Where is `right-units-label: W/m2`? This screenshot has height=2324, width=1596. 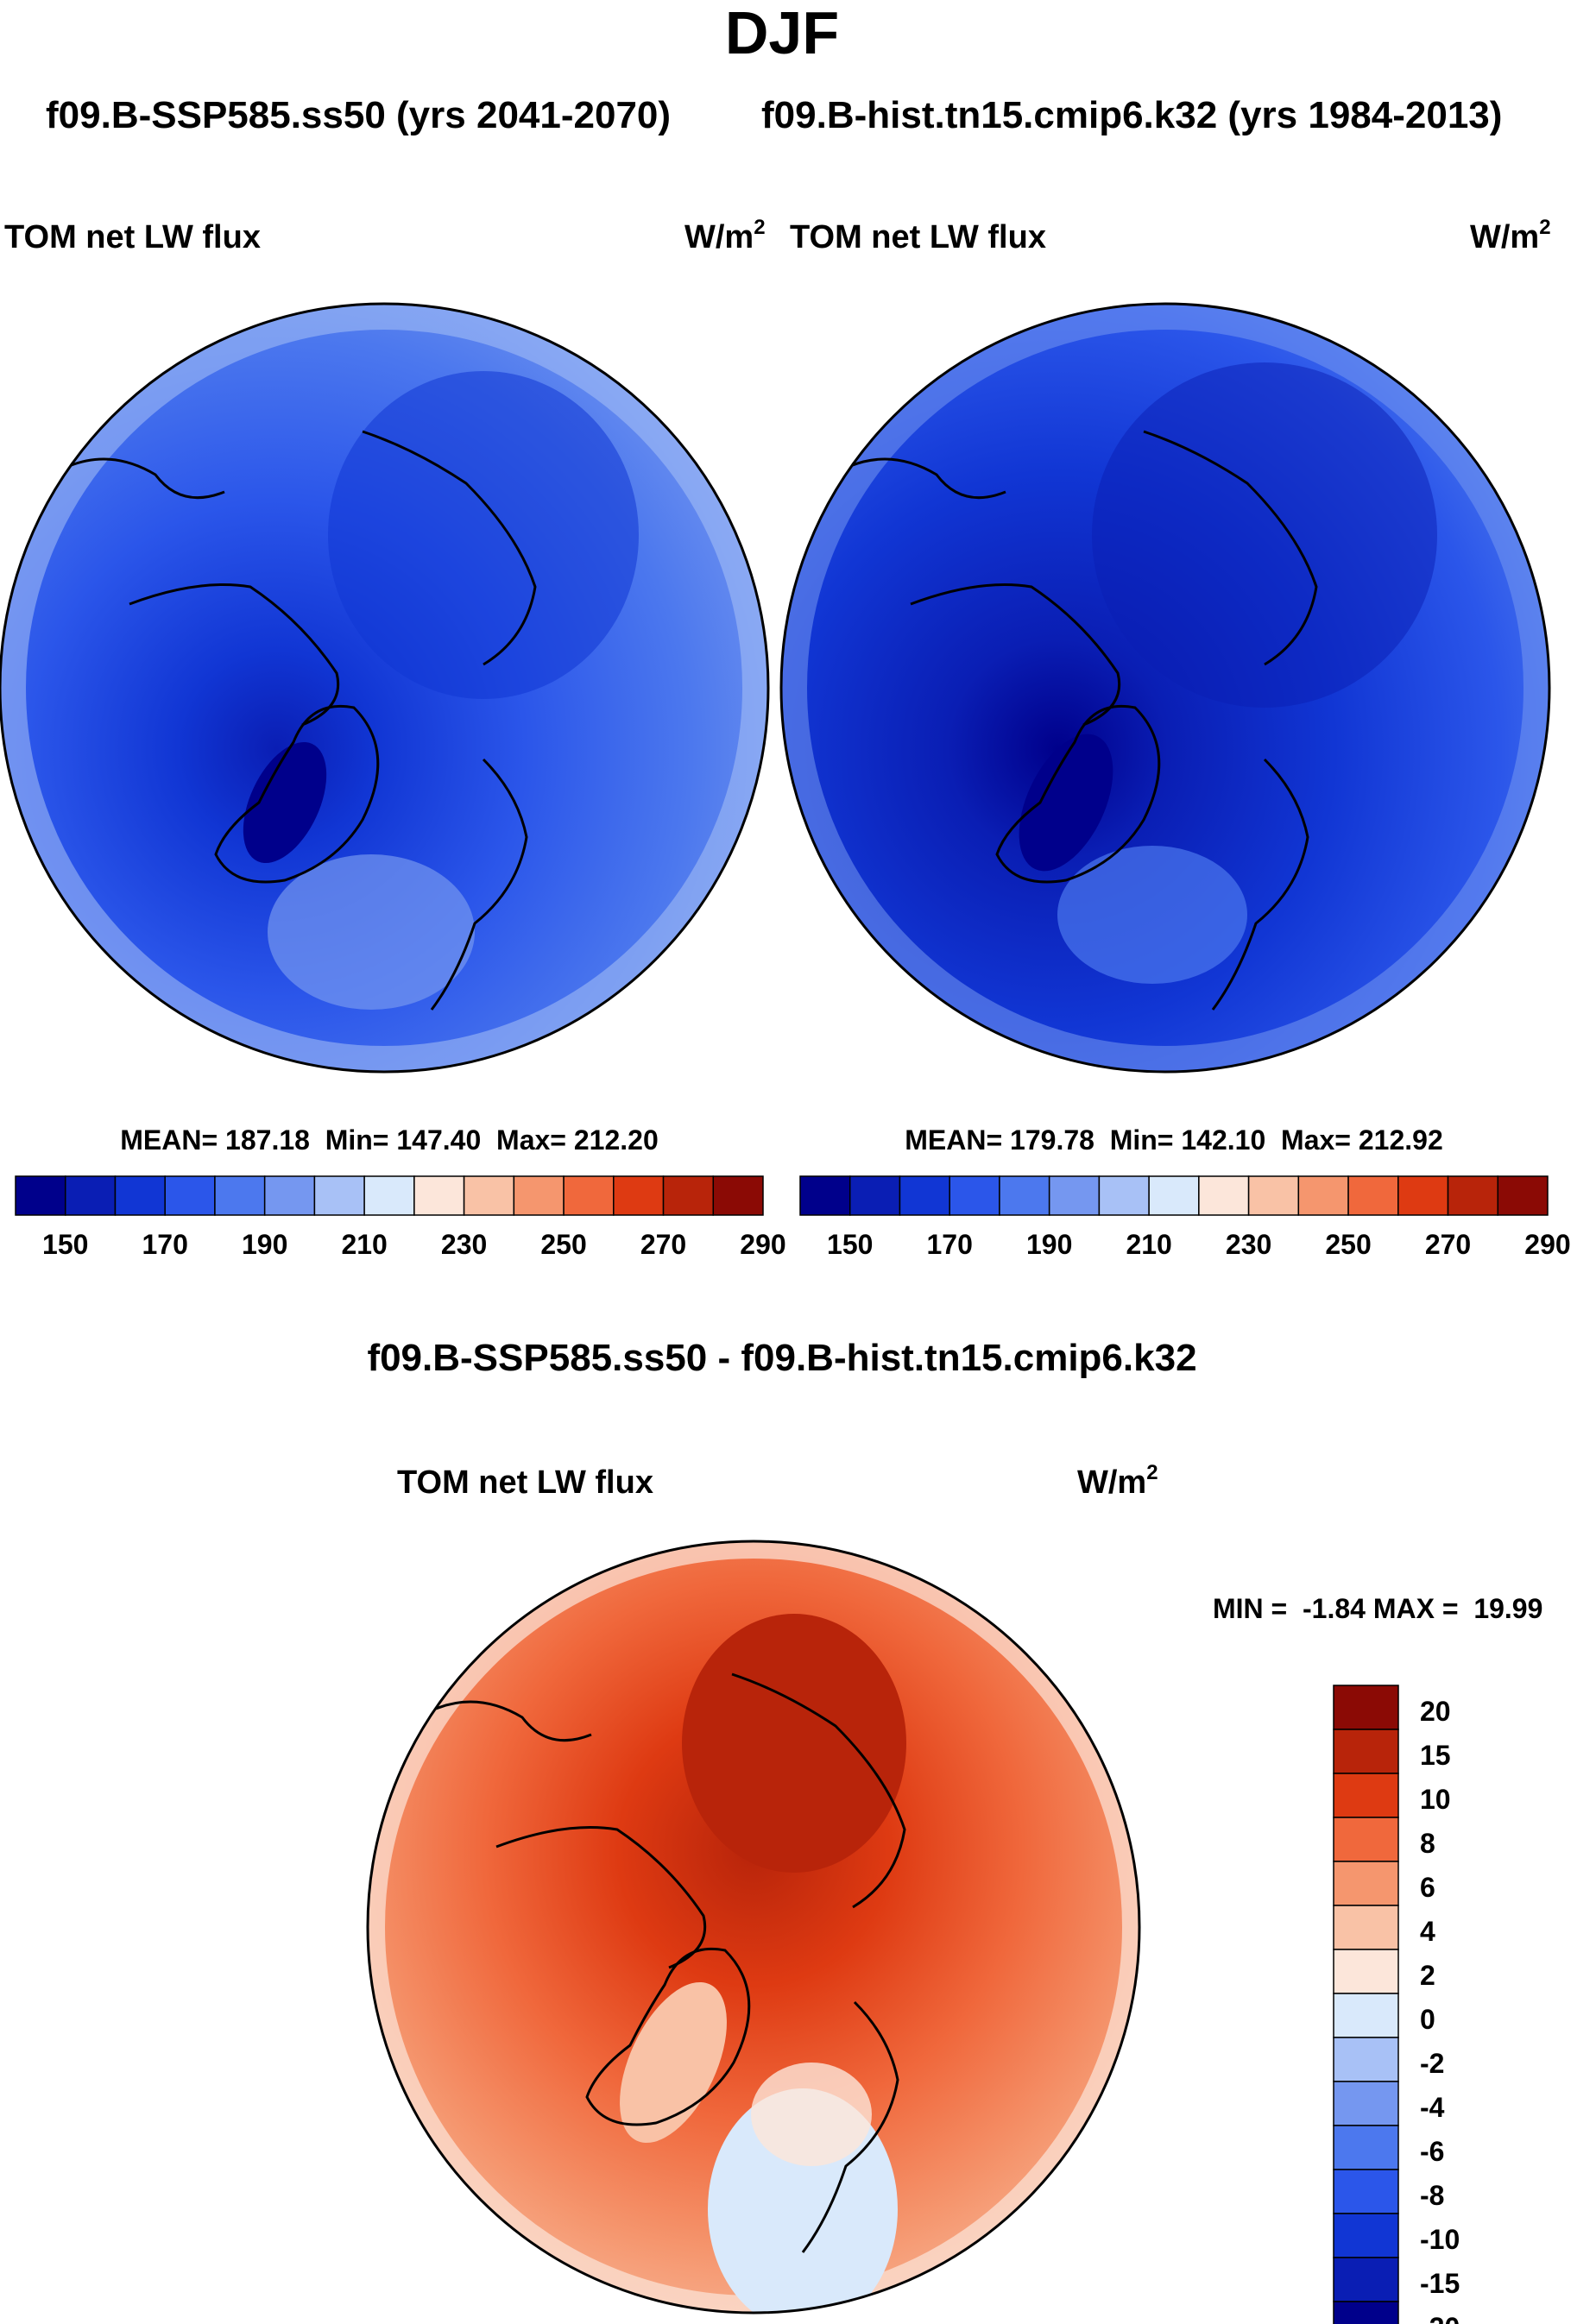
right-units-label: W/m2 is located at coordinates (1510, 235).